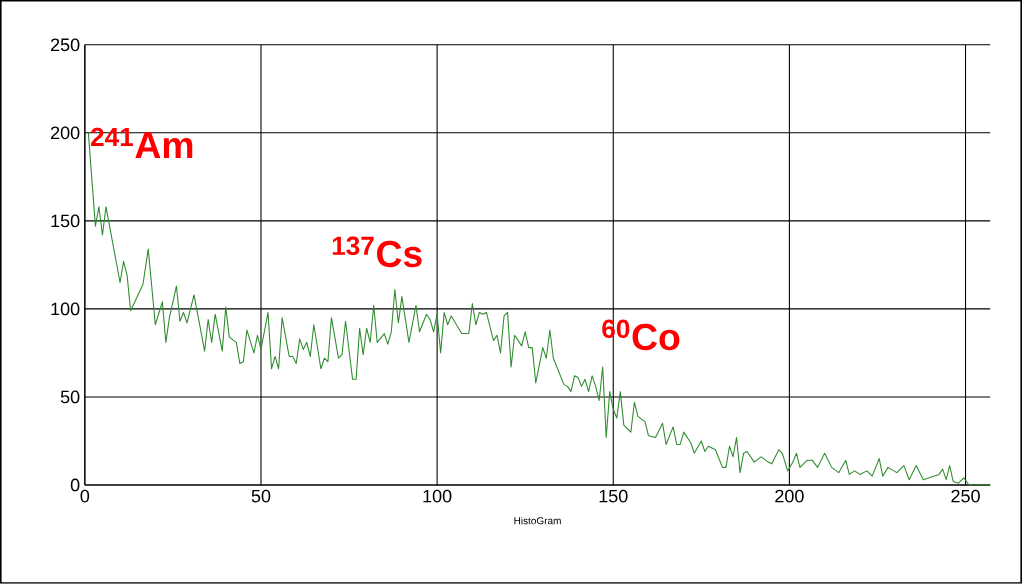 Image resolution: width=1022 pixels, height=584 pixels. What do you see at coordinates (789, 496) in the screenshot?
I see `x-tick-label: 200` at bounding box center [789, 496].